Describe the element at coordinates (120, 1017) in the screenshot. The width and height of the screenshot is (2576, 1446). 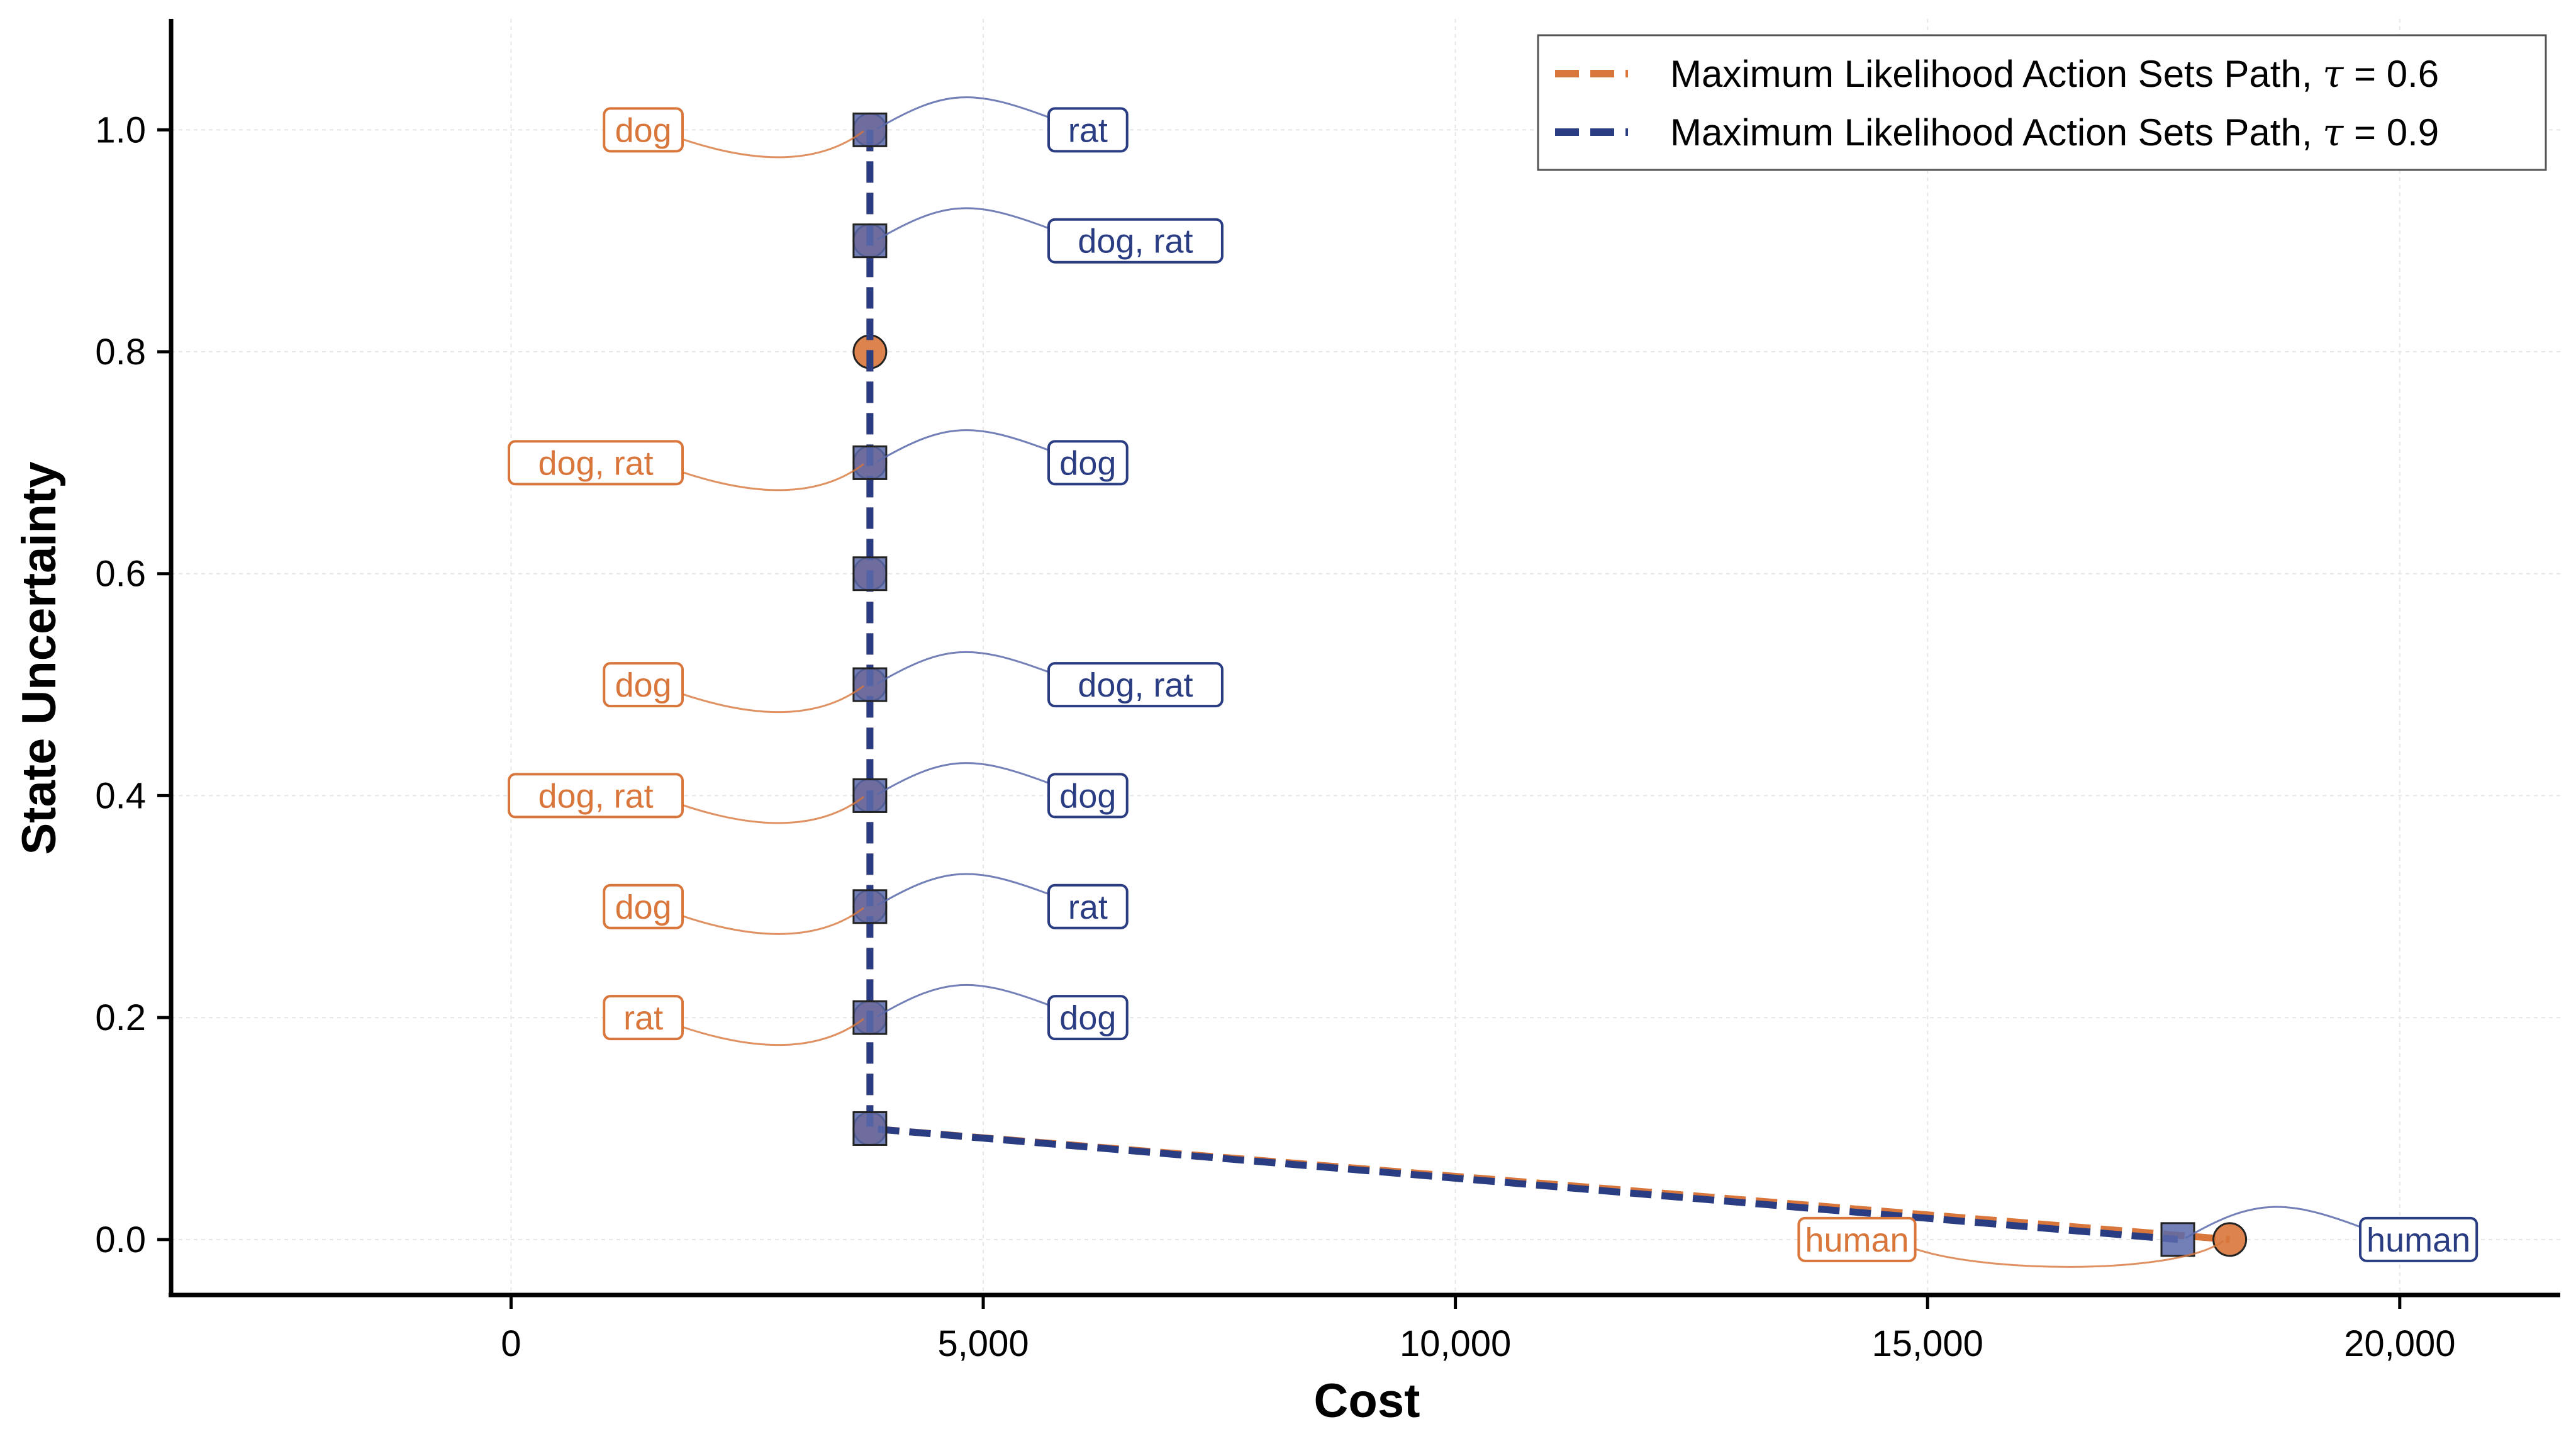
I see `y-tick-label: 0.2` at that location.